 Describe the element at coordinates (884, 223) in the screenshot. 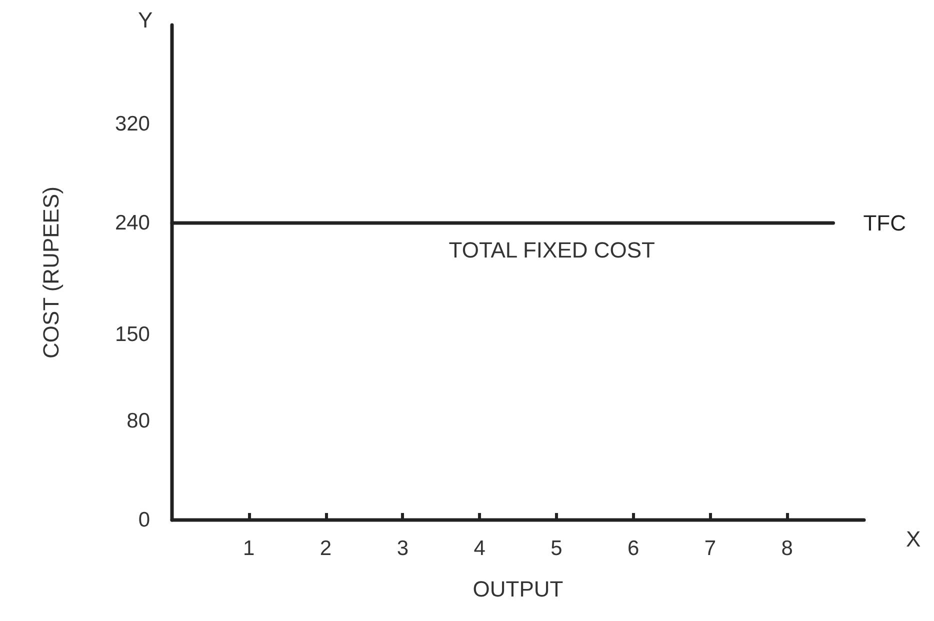

I see `series-label: TFC` at that location.